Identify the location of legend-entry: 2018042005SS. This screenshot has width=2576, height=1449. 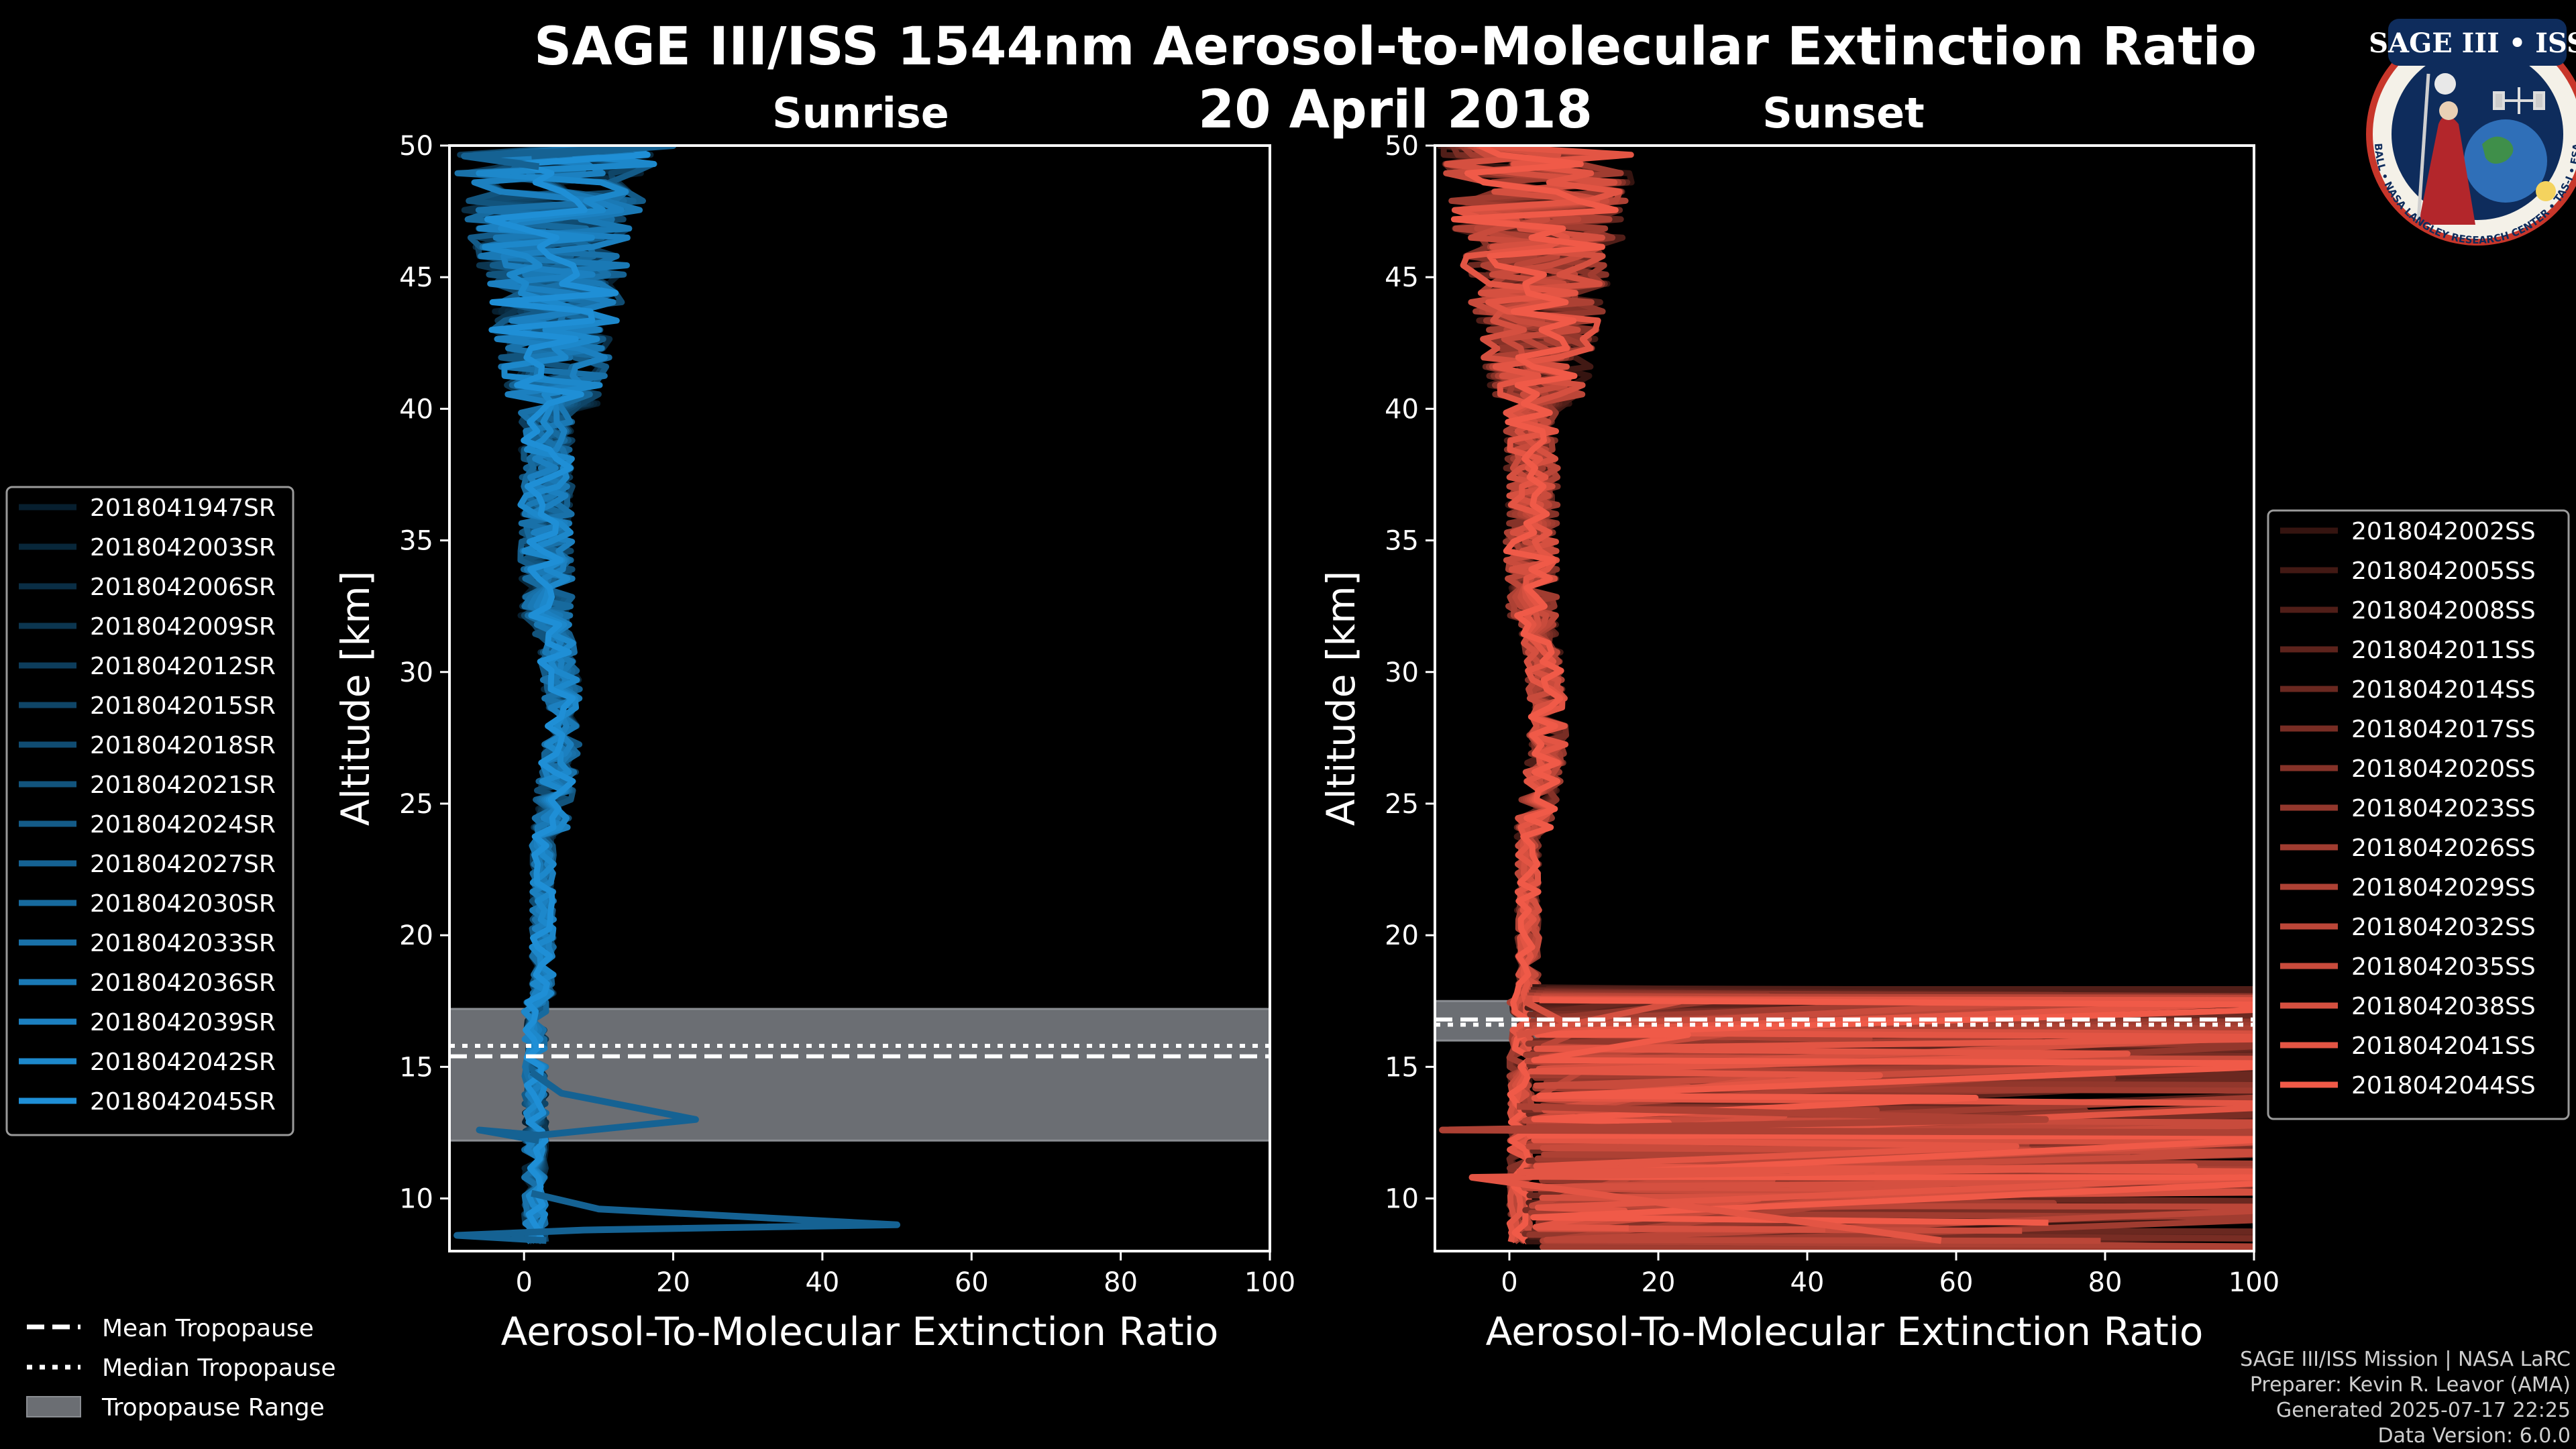
(2443, 571).